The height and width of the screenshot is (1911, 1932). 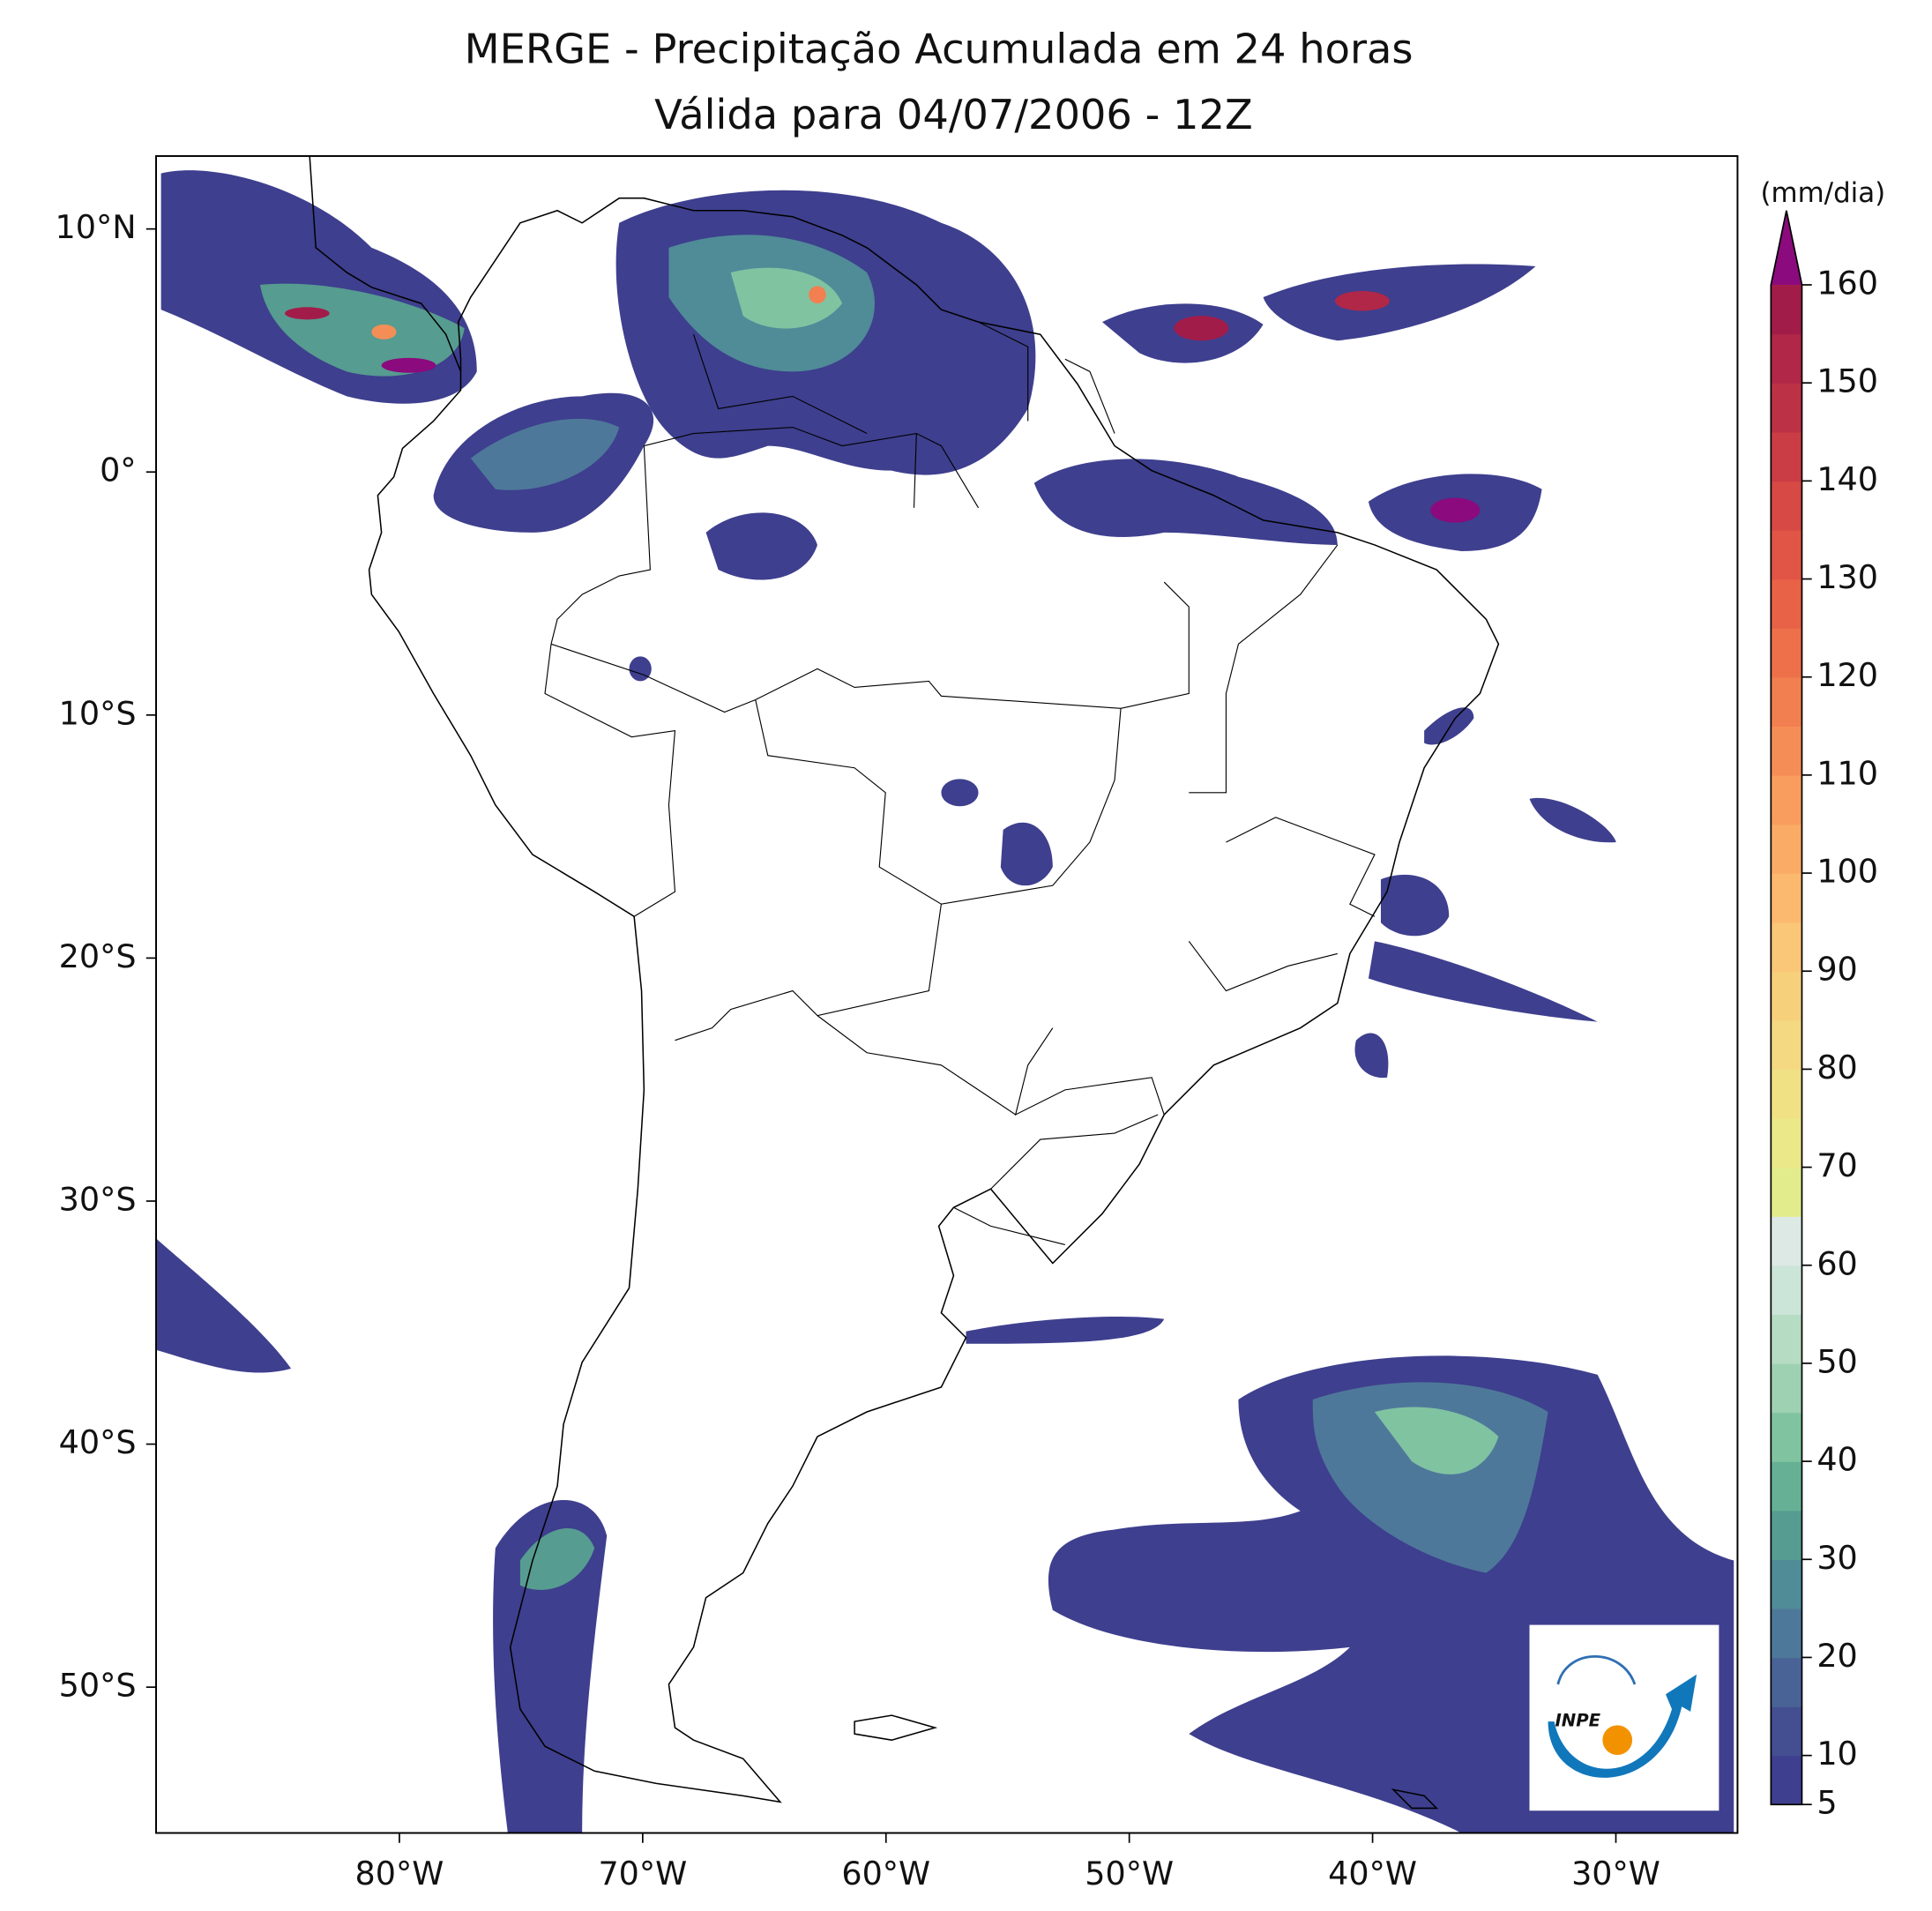 What do you see at coordinates (885, 1873) in the screenshot?
I see `x-tick-label: 60°W` at bounding box center [885, 1873].